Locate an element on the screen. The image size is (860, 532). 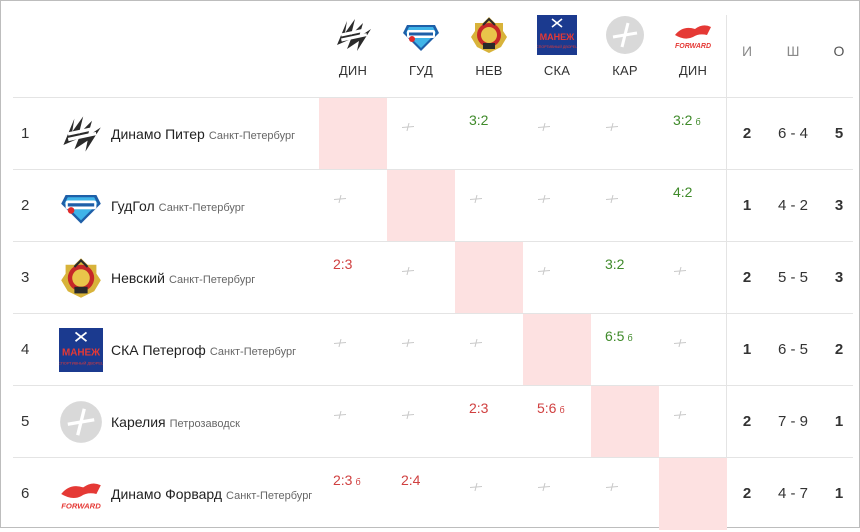
column-header-4: МАНЕЖ СПОРТИВНЫЙ ДВОРЕЦ СКА is located at coordinates (557, 46).